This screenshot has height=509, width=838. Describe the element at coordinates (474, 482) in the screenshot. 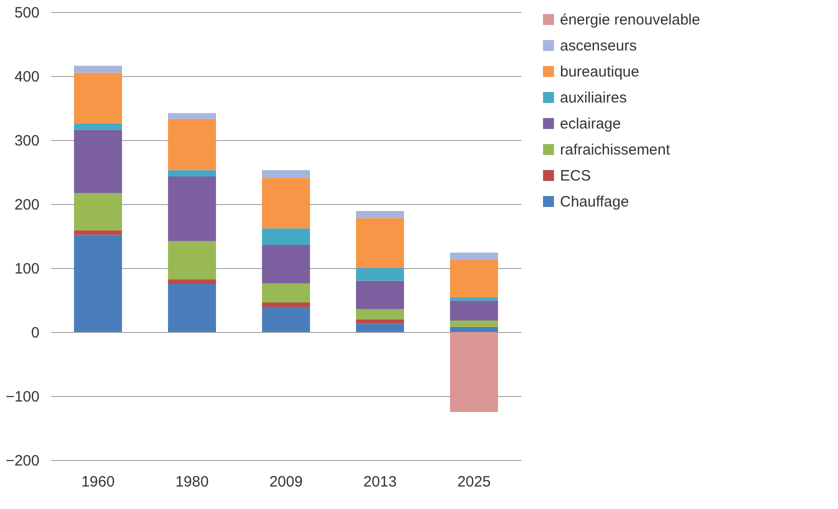

I see `x-tick-label: 2025` at that location.